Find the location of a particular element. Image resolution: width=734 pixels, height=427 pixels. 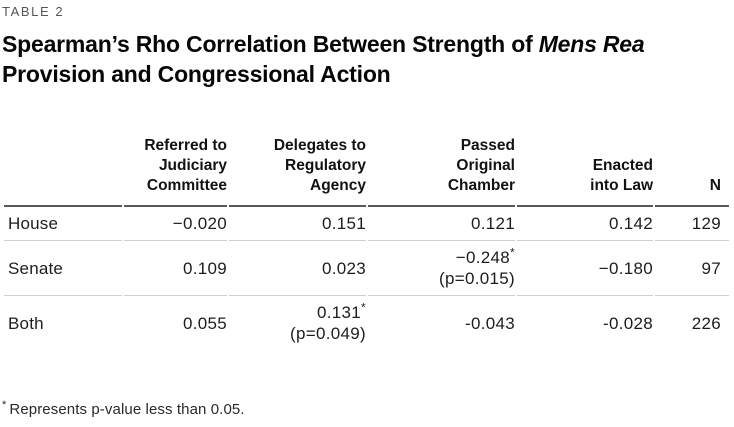

cell-both-referred: 0.055 is located at coordinates (175, 323).